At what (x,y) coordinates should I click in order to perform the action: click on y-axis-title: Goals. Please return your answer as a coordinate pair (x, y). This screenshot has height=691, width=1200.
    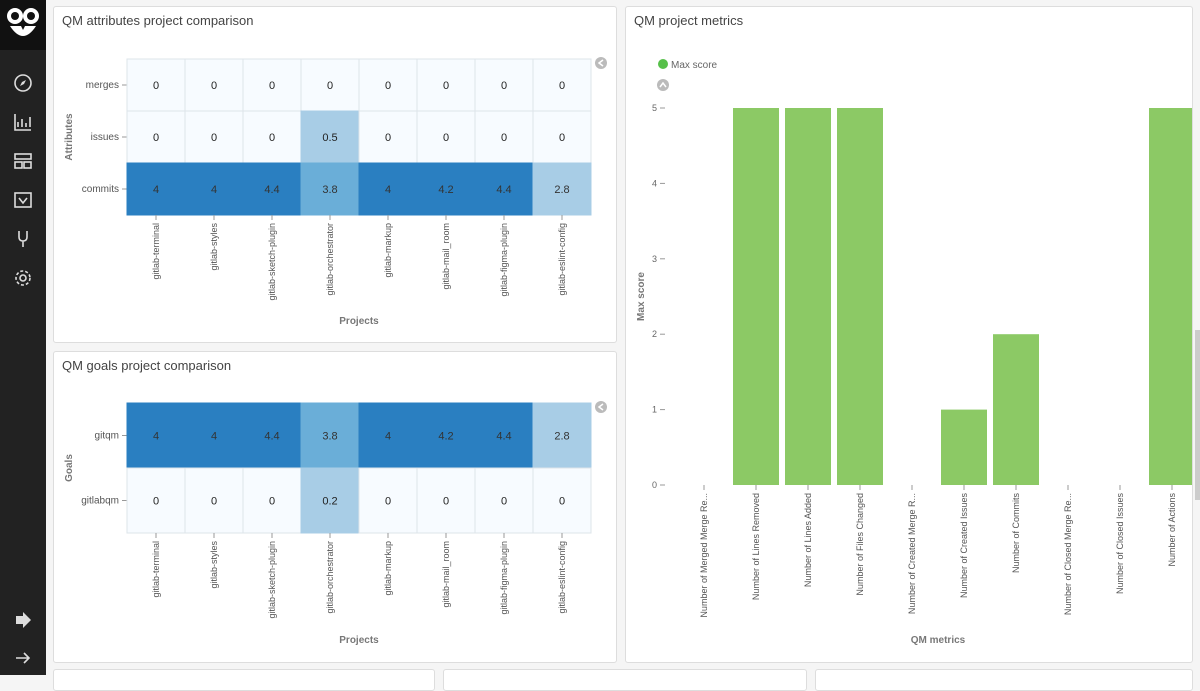
    Looking at the image, I should click on (69, 468).